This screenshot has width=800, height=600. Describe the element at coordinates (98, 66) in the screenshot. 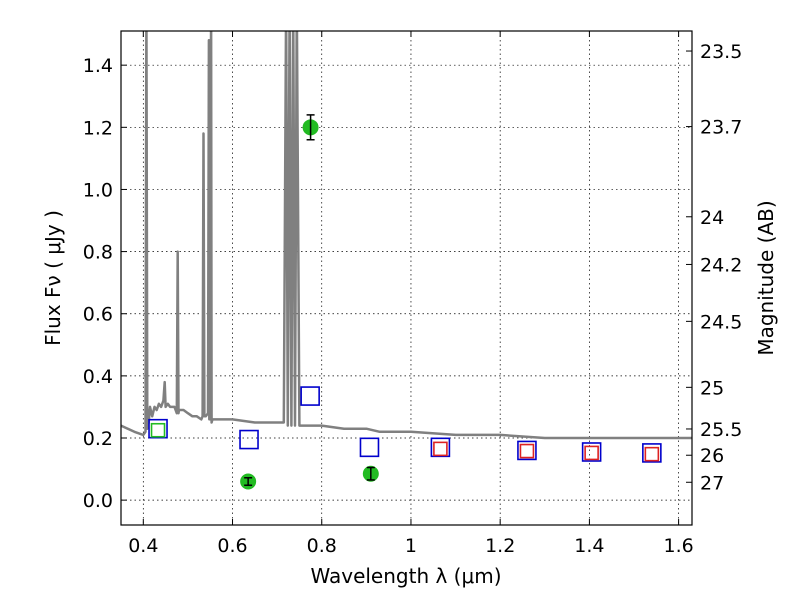

I see `y-tick-label: 1.4` at that location.